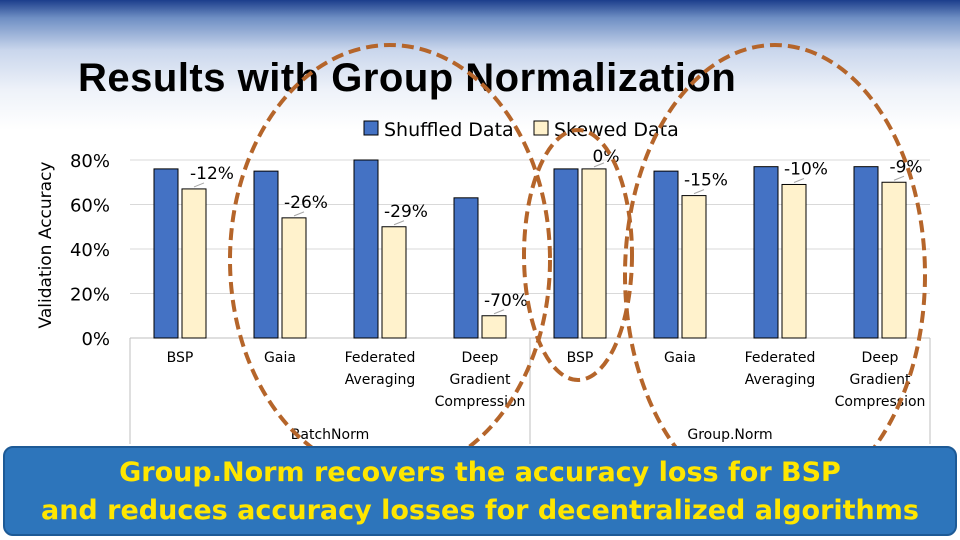 The image size is (960, 540). I want to click on highlight-ellipse, so click(578, 255).